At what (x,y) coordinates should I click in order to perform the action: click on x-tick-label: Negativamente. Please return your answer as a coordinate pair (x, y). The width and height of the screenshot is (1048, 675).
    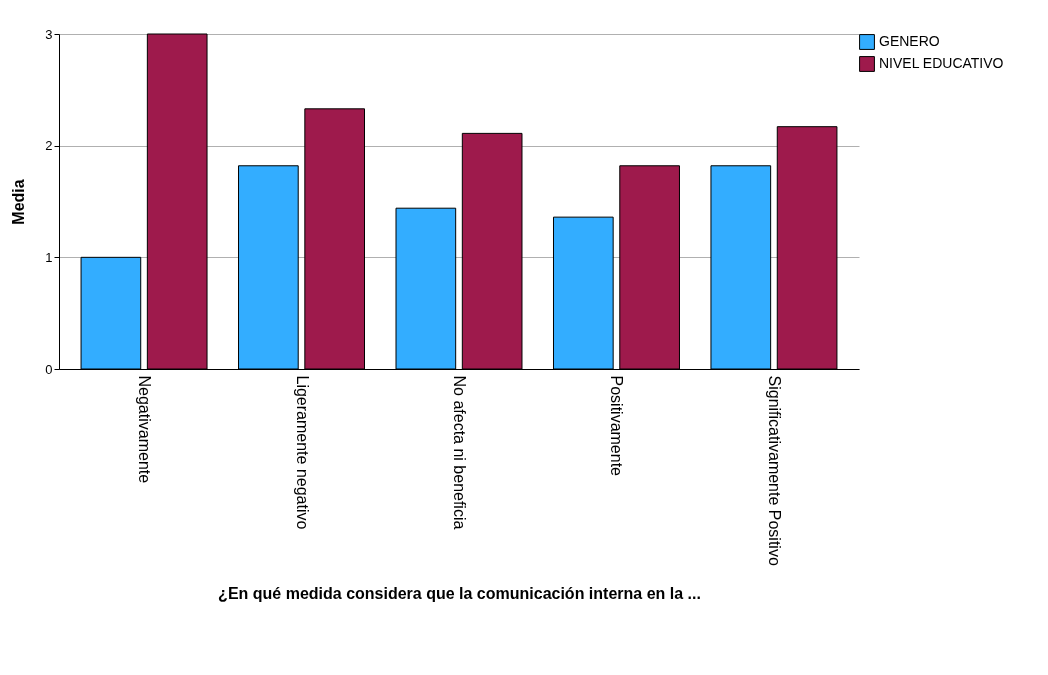
    Looking at the image, I should click on (145, 429).